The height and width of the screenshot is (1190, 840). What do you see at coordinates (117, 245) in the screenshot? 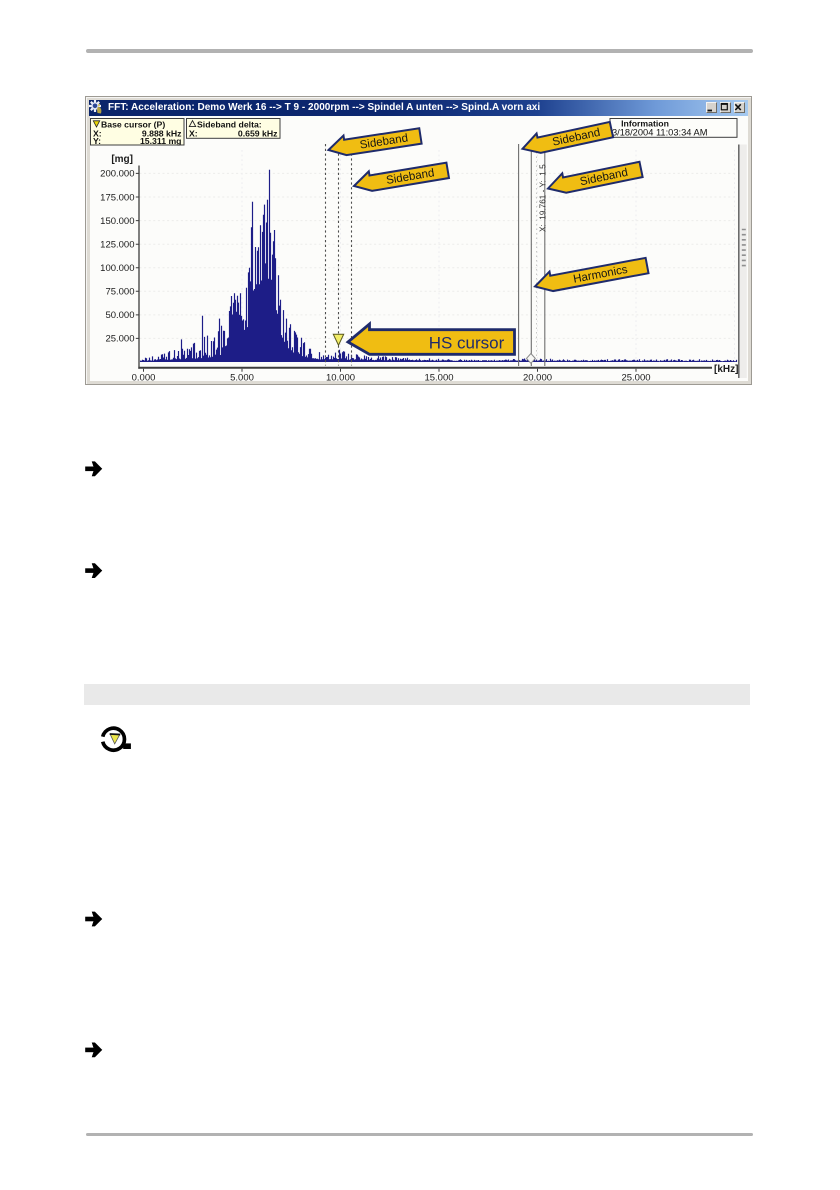
I see `svg-text: 125.000` at bounding box center [117, 245].